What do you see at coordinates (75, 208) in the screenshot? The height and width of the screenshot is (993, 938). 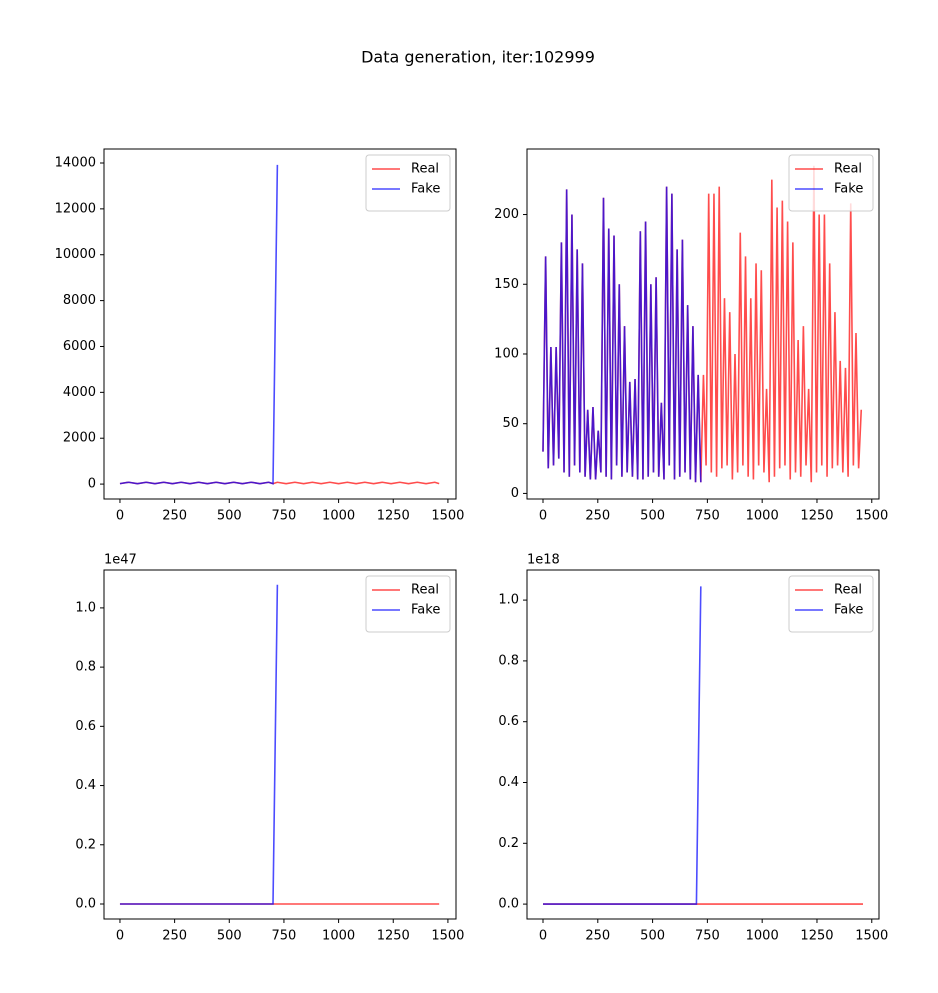 I see `y-tick-label: 12000` at bounding box center [75, 208].